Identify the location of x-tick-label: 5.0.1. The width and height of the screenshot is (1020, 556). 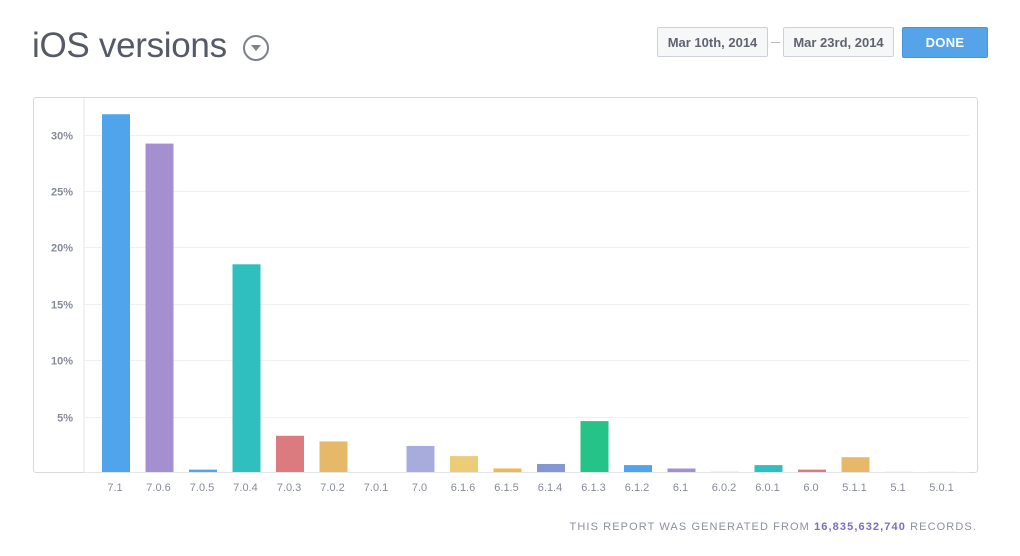
(941, 488).